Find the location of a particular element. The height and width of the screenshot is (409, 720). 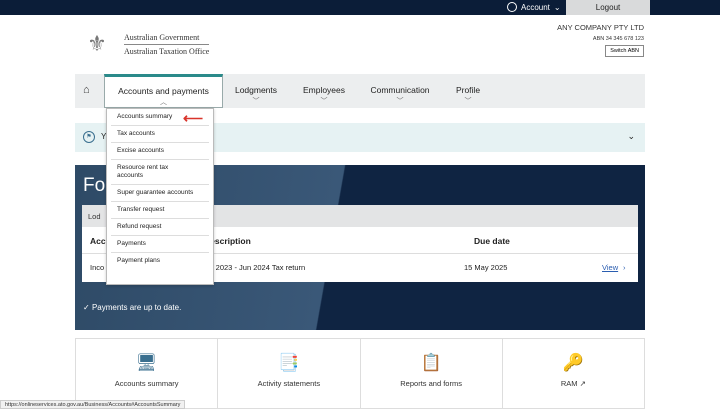

chevron-up-icon: ︿ is located at coordinates (163, 102).